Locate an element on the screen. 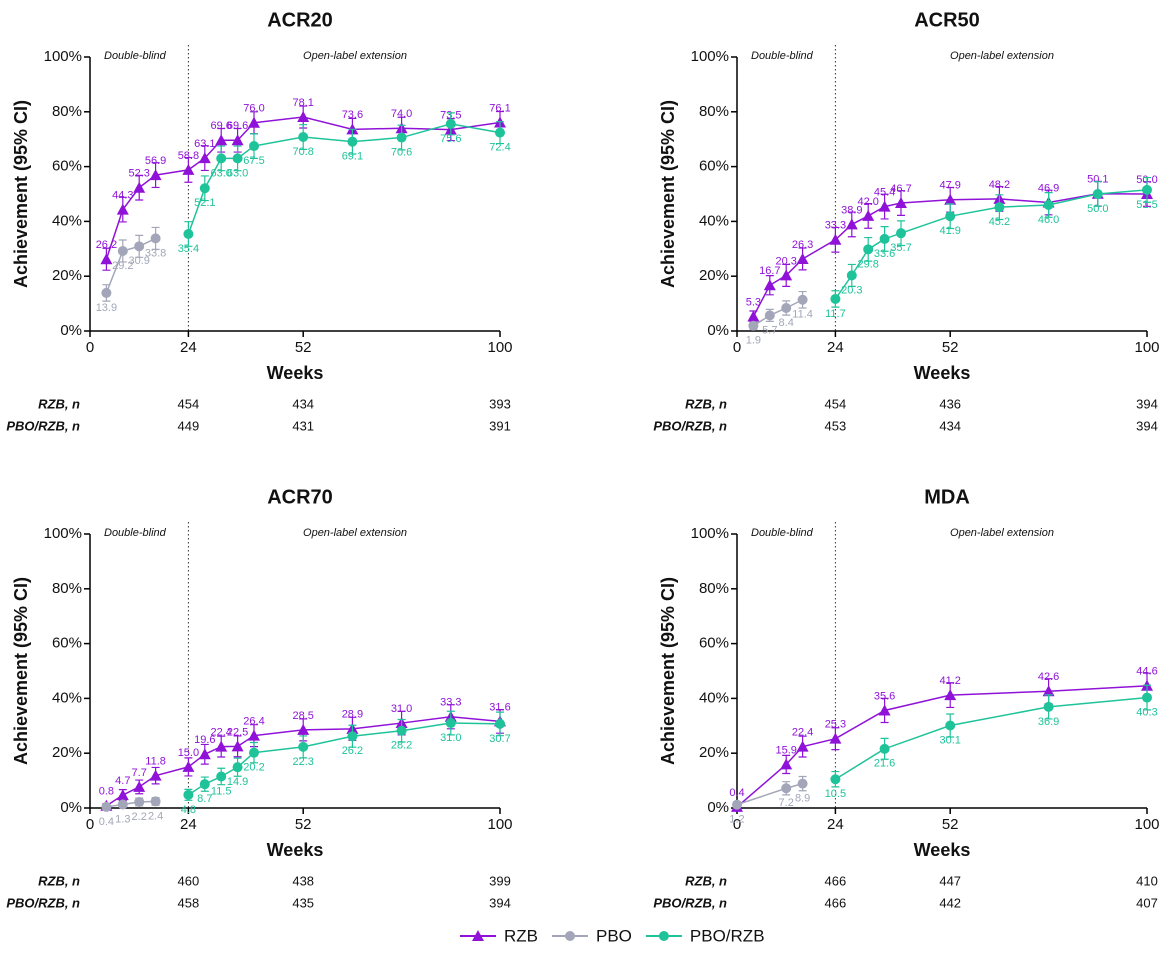 This screenshot has width=1167, height=974. data-label: 30.9 is located at coordinates (138, 261).